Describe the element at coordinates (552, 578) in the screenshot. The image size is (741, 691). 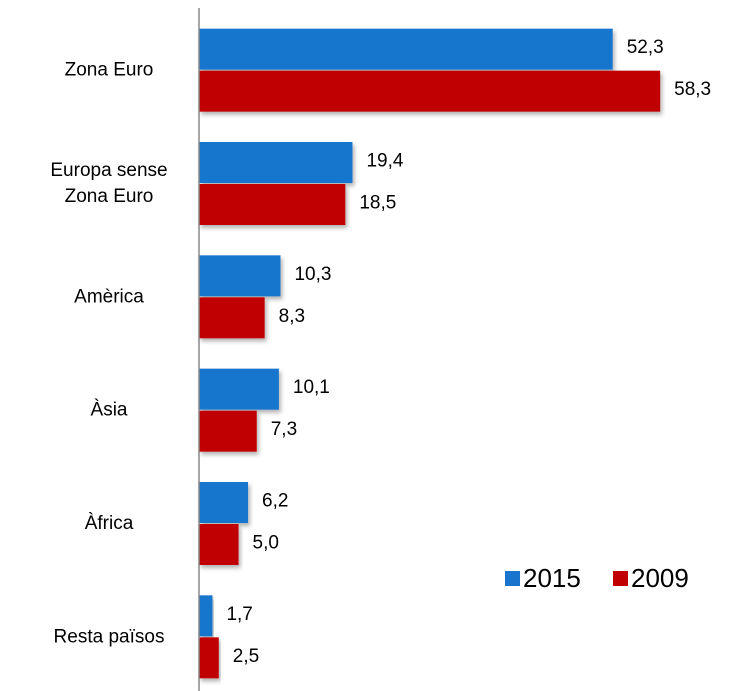
I see `legend-label: 2015` at that location.